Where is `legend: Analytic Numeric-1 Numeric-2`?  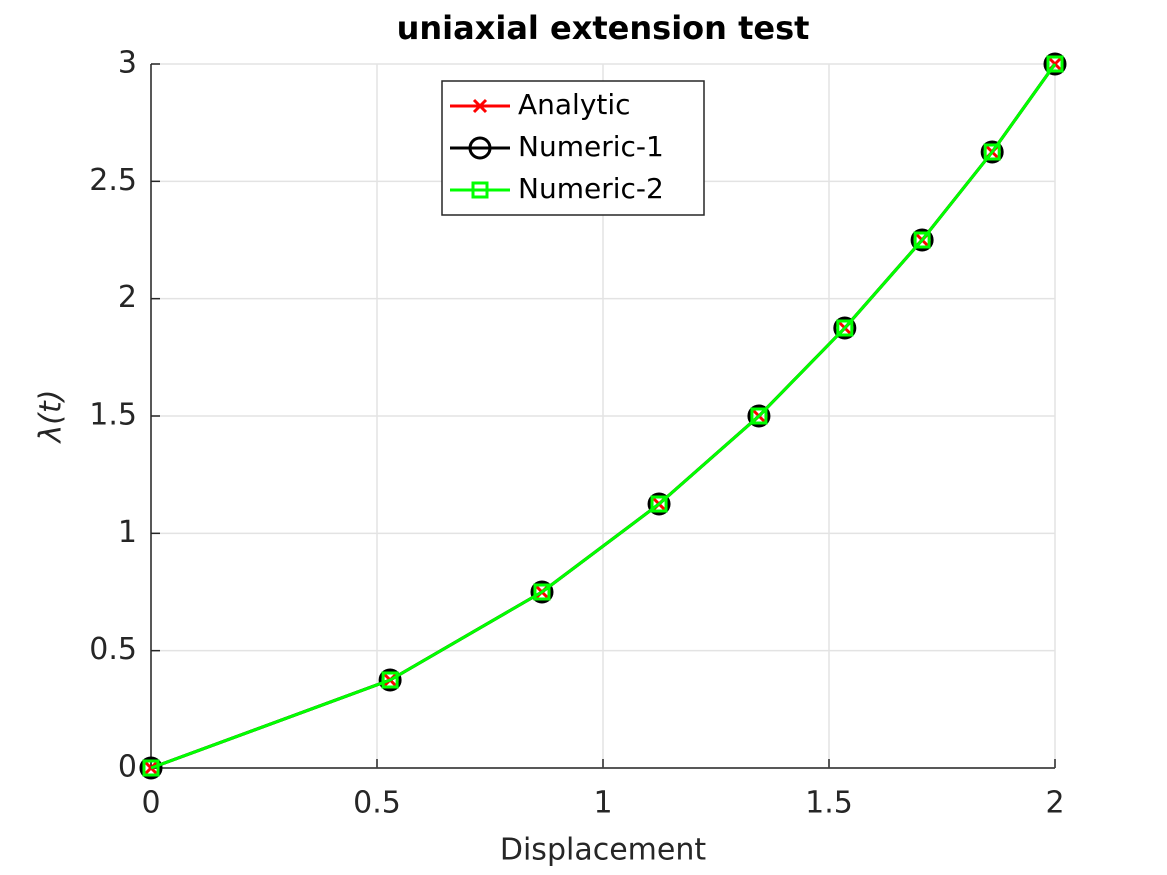
legend: Analytic Numeric-1 Numeric-2 is located at coordinates (573, 148).